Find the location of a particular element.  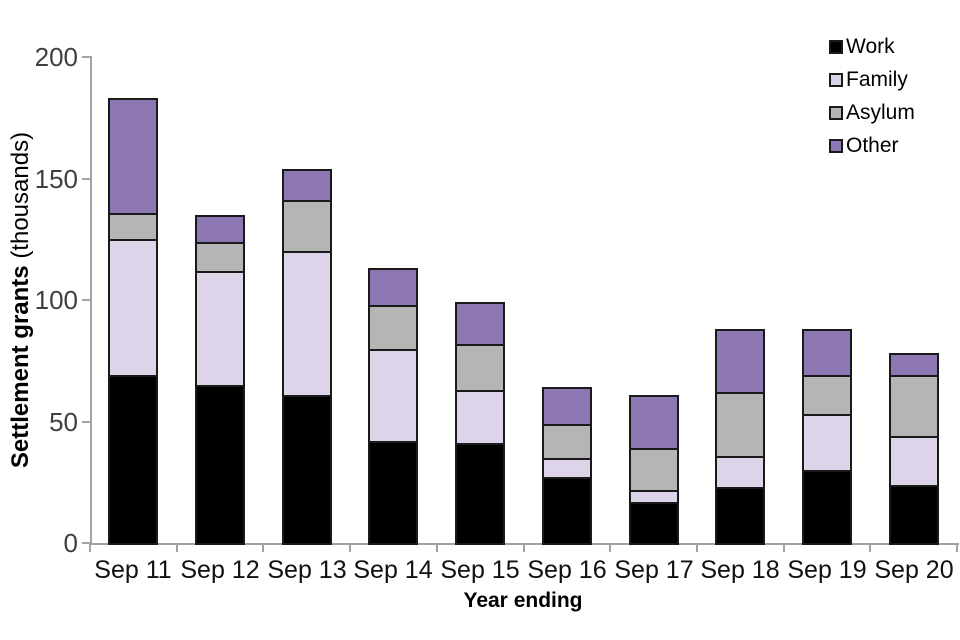

legend-label: Other is located at coordinates (872, 145).